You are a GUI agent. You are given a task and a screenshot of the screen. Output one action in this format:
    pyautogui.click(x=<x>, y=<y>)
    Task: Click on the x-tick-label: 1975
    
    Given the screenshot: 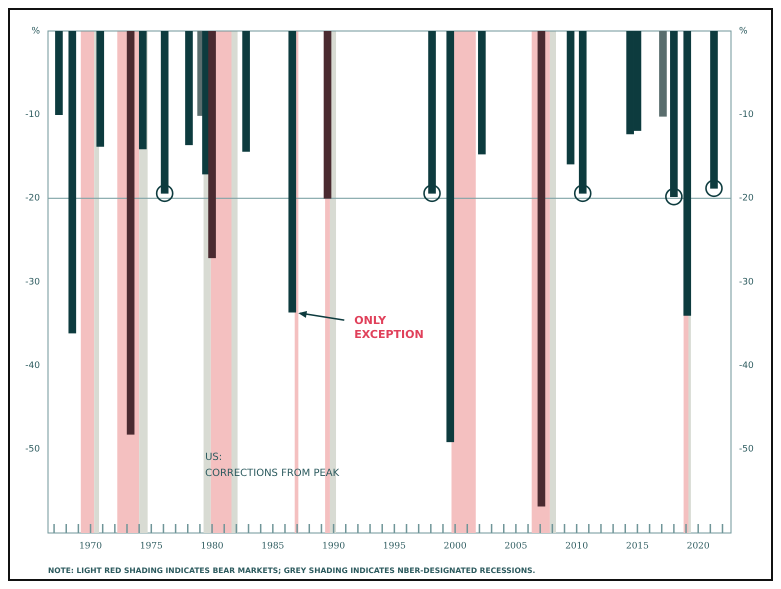 What is the action you would take?
    pyautogui.click(x=152, y=547)
    